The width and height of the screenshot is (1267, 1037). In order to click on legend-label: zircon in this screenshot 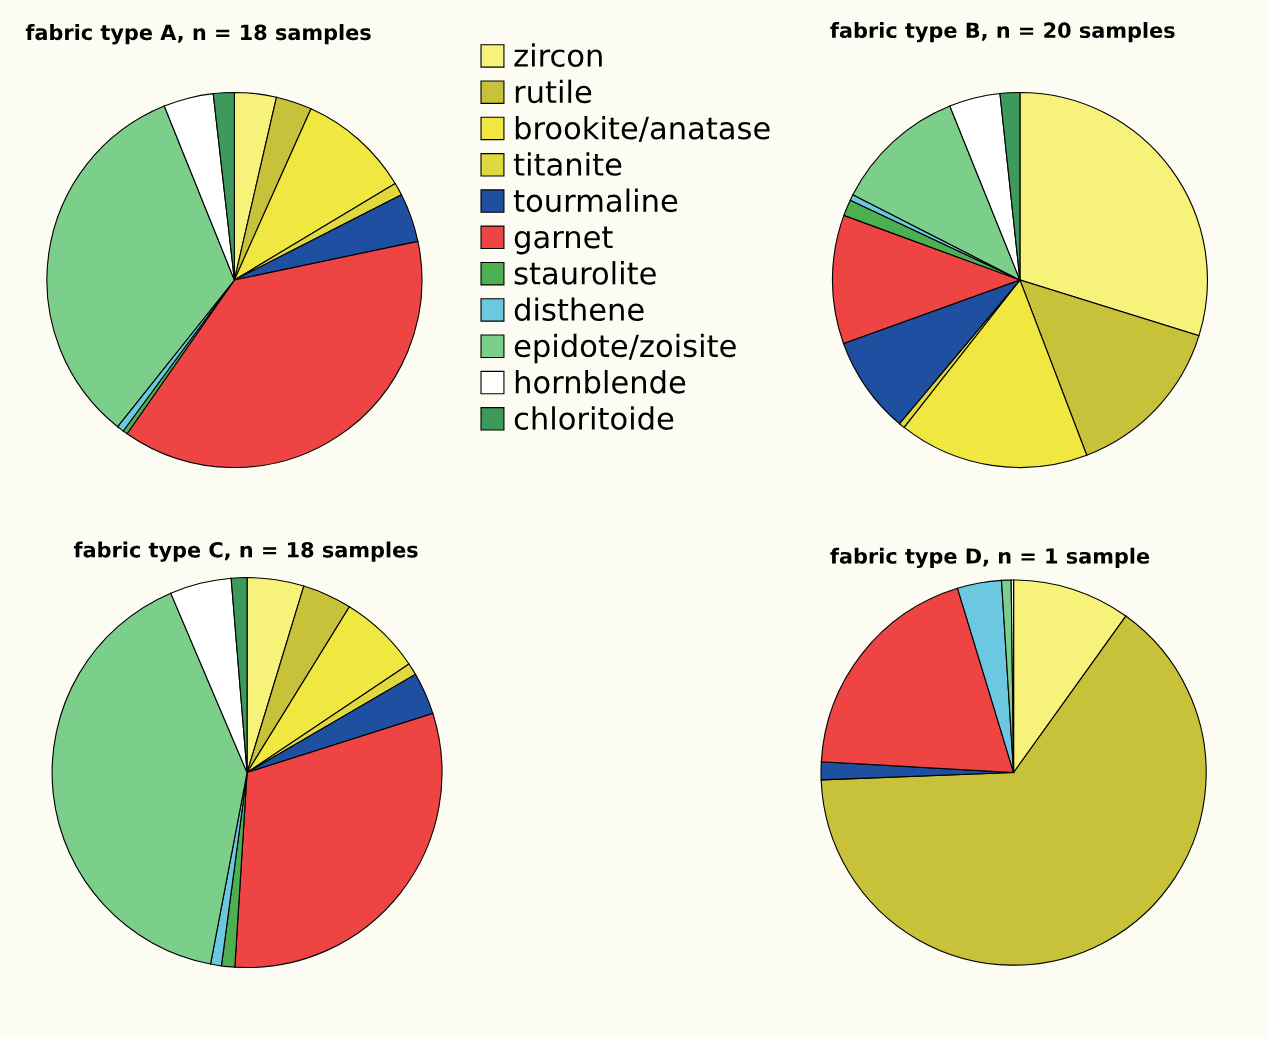, I will do `click(558, 55)`.